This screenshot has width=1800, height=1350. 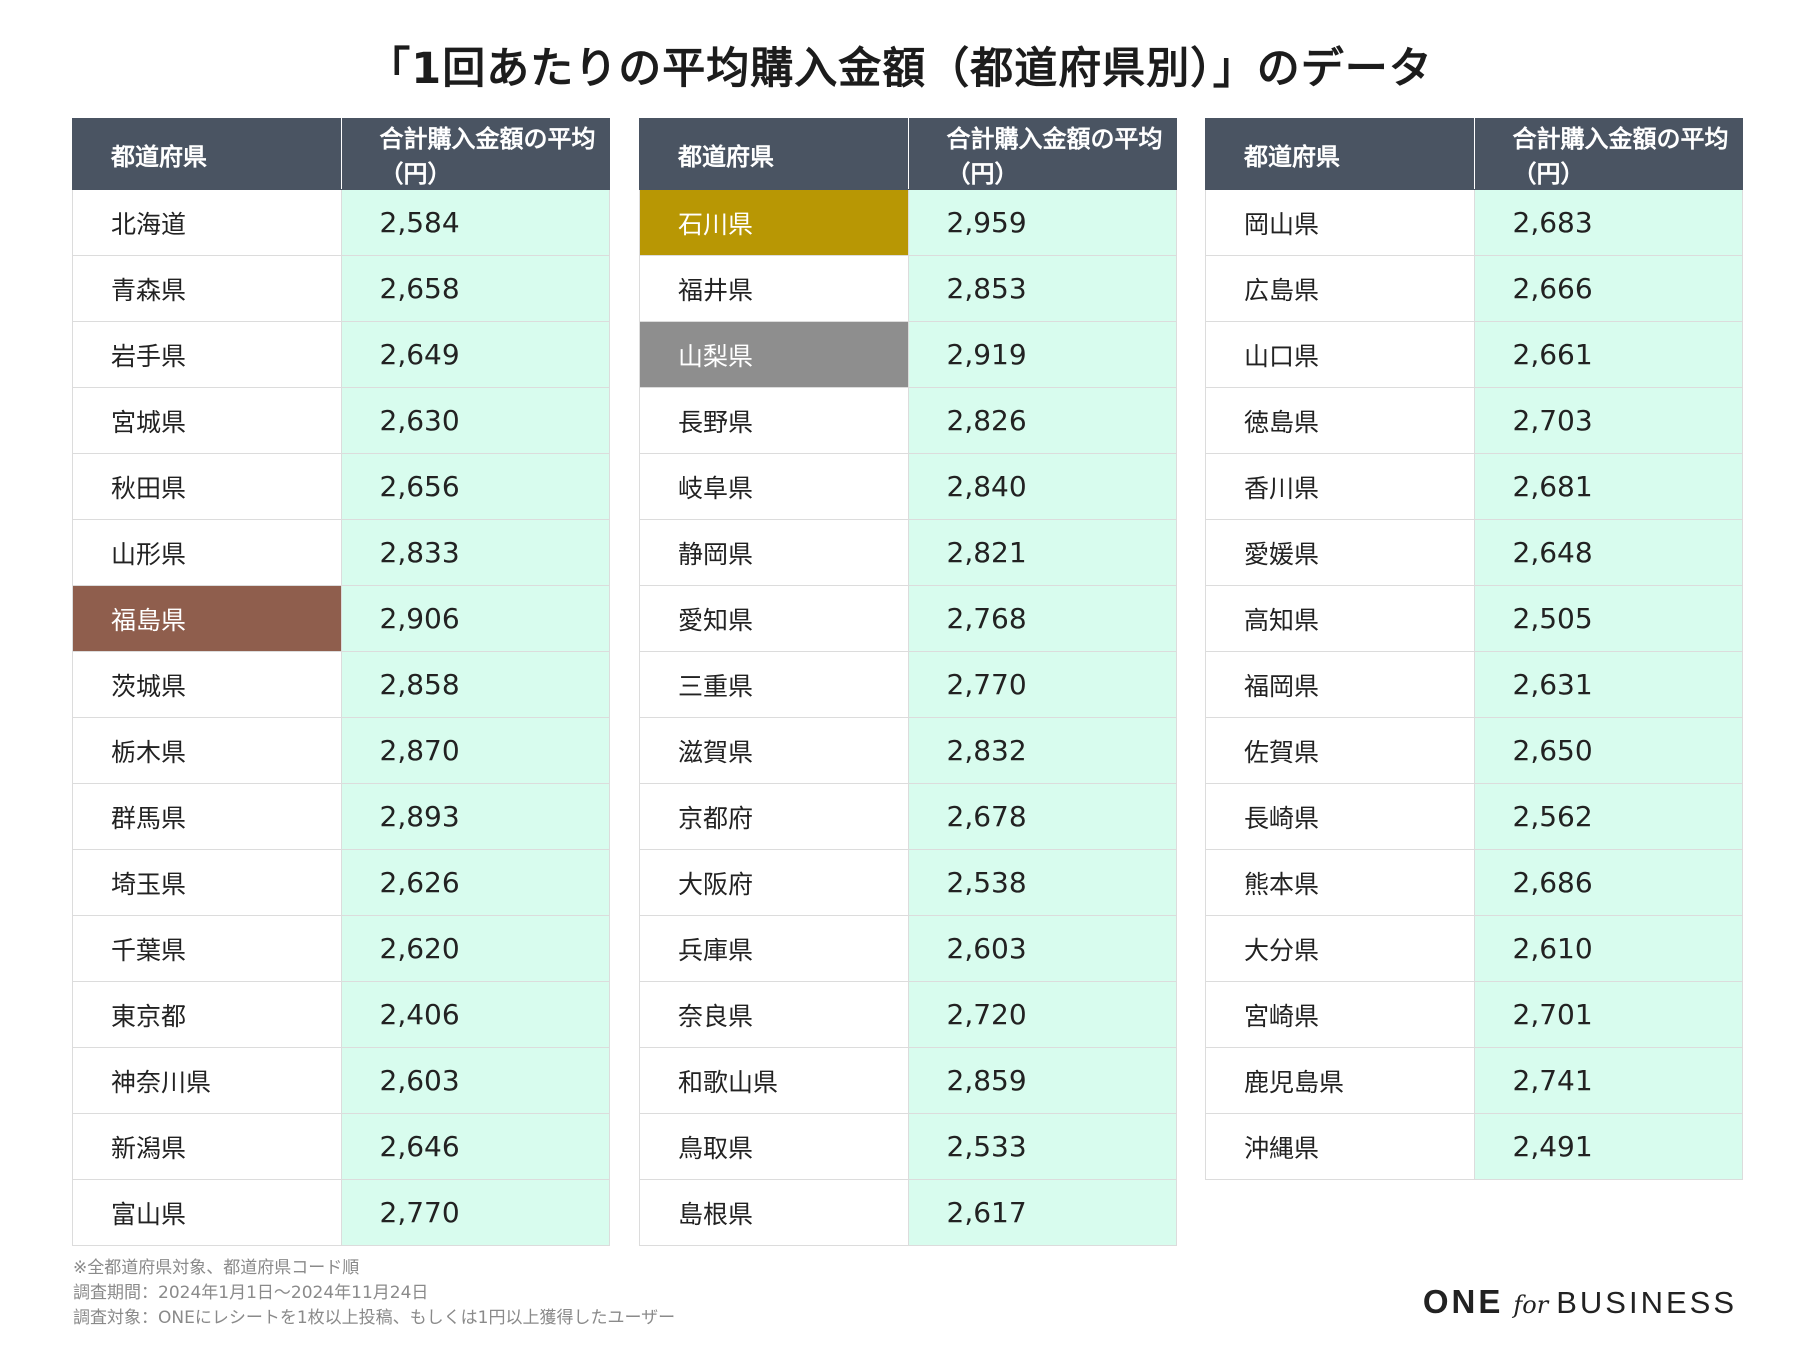 What do you see at coordinates (475, 750) in the screenshot?
I see `average-amount-cell: 2,870` at bounding box center [475, 750].